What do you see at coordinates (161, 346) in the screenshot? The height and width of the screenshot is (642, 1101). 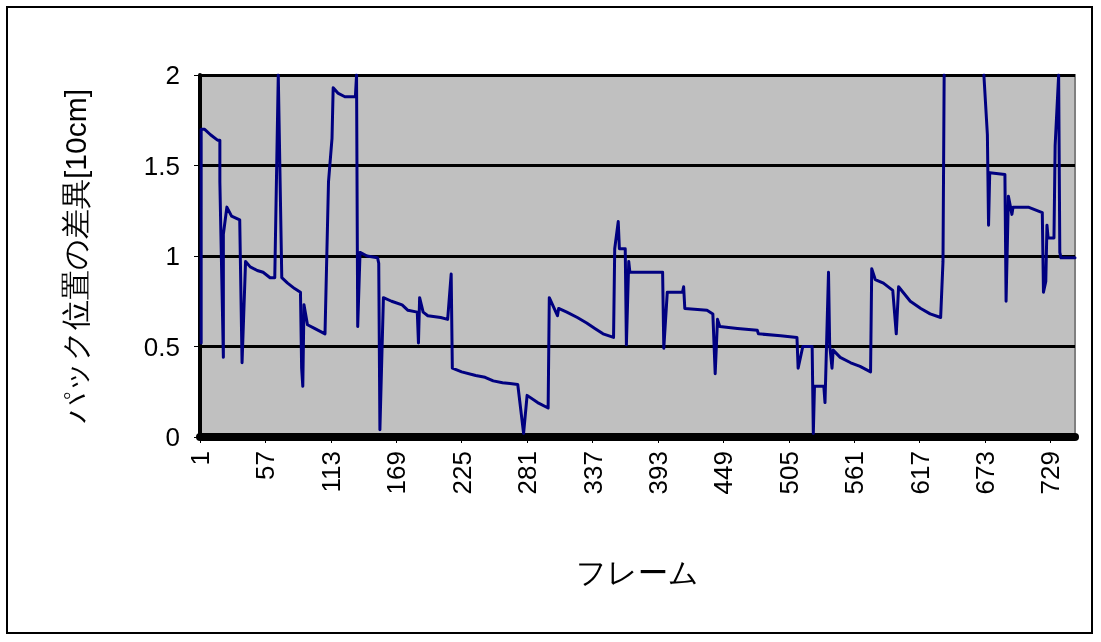 I see `y-tick-label: 0.5` at bounding box center [161, 346].